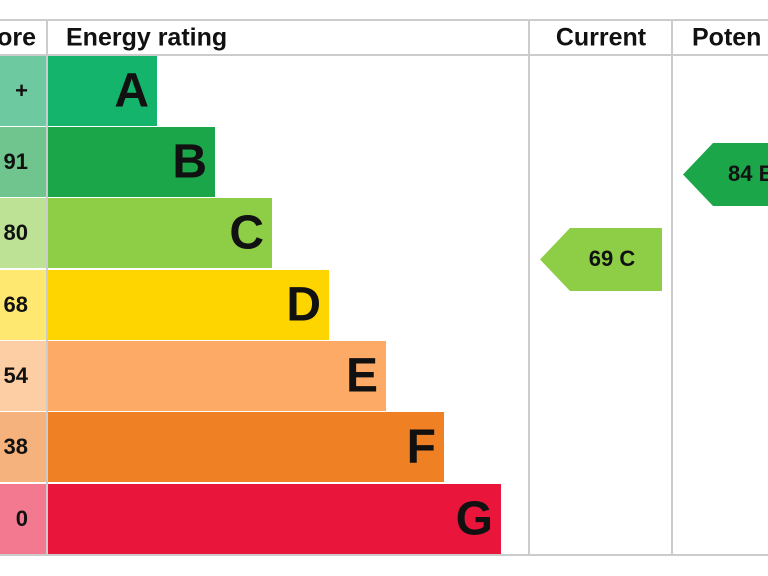  What do you see at coordinates (16, 232) in the screenshot?
I see `score-label: 80` at bounding box center [16, 232].